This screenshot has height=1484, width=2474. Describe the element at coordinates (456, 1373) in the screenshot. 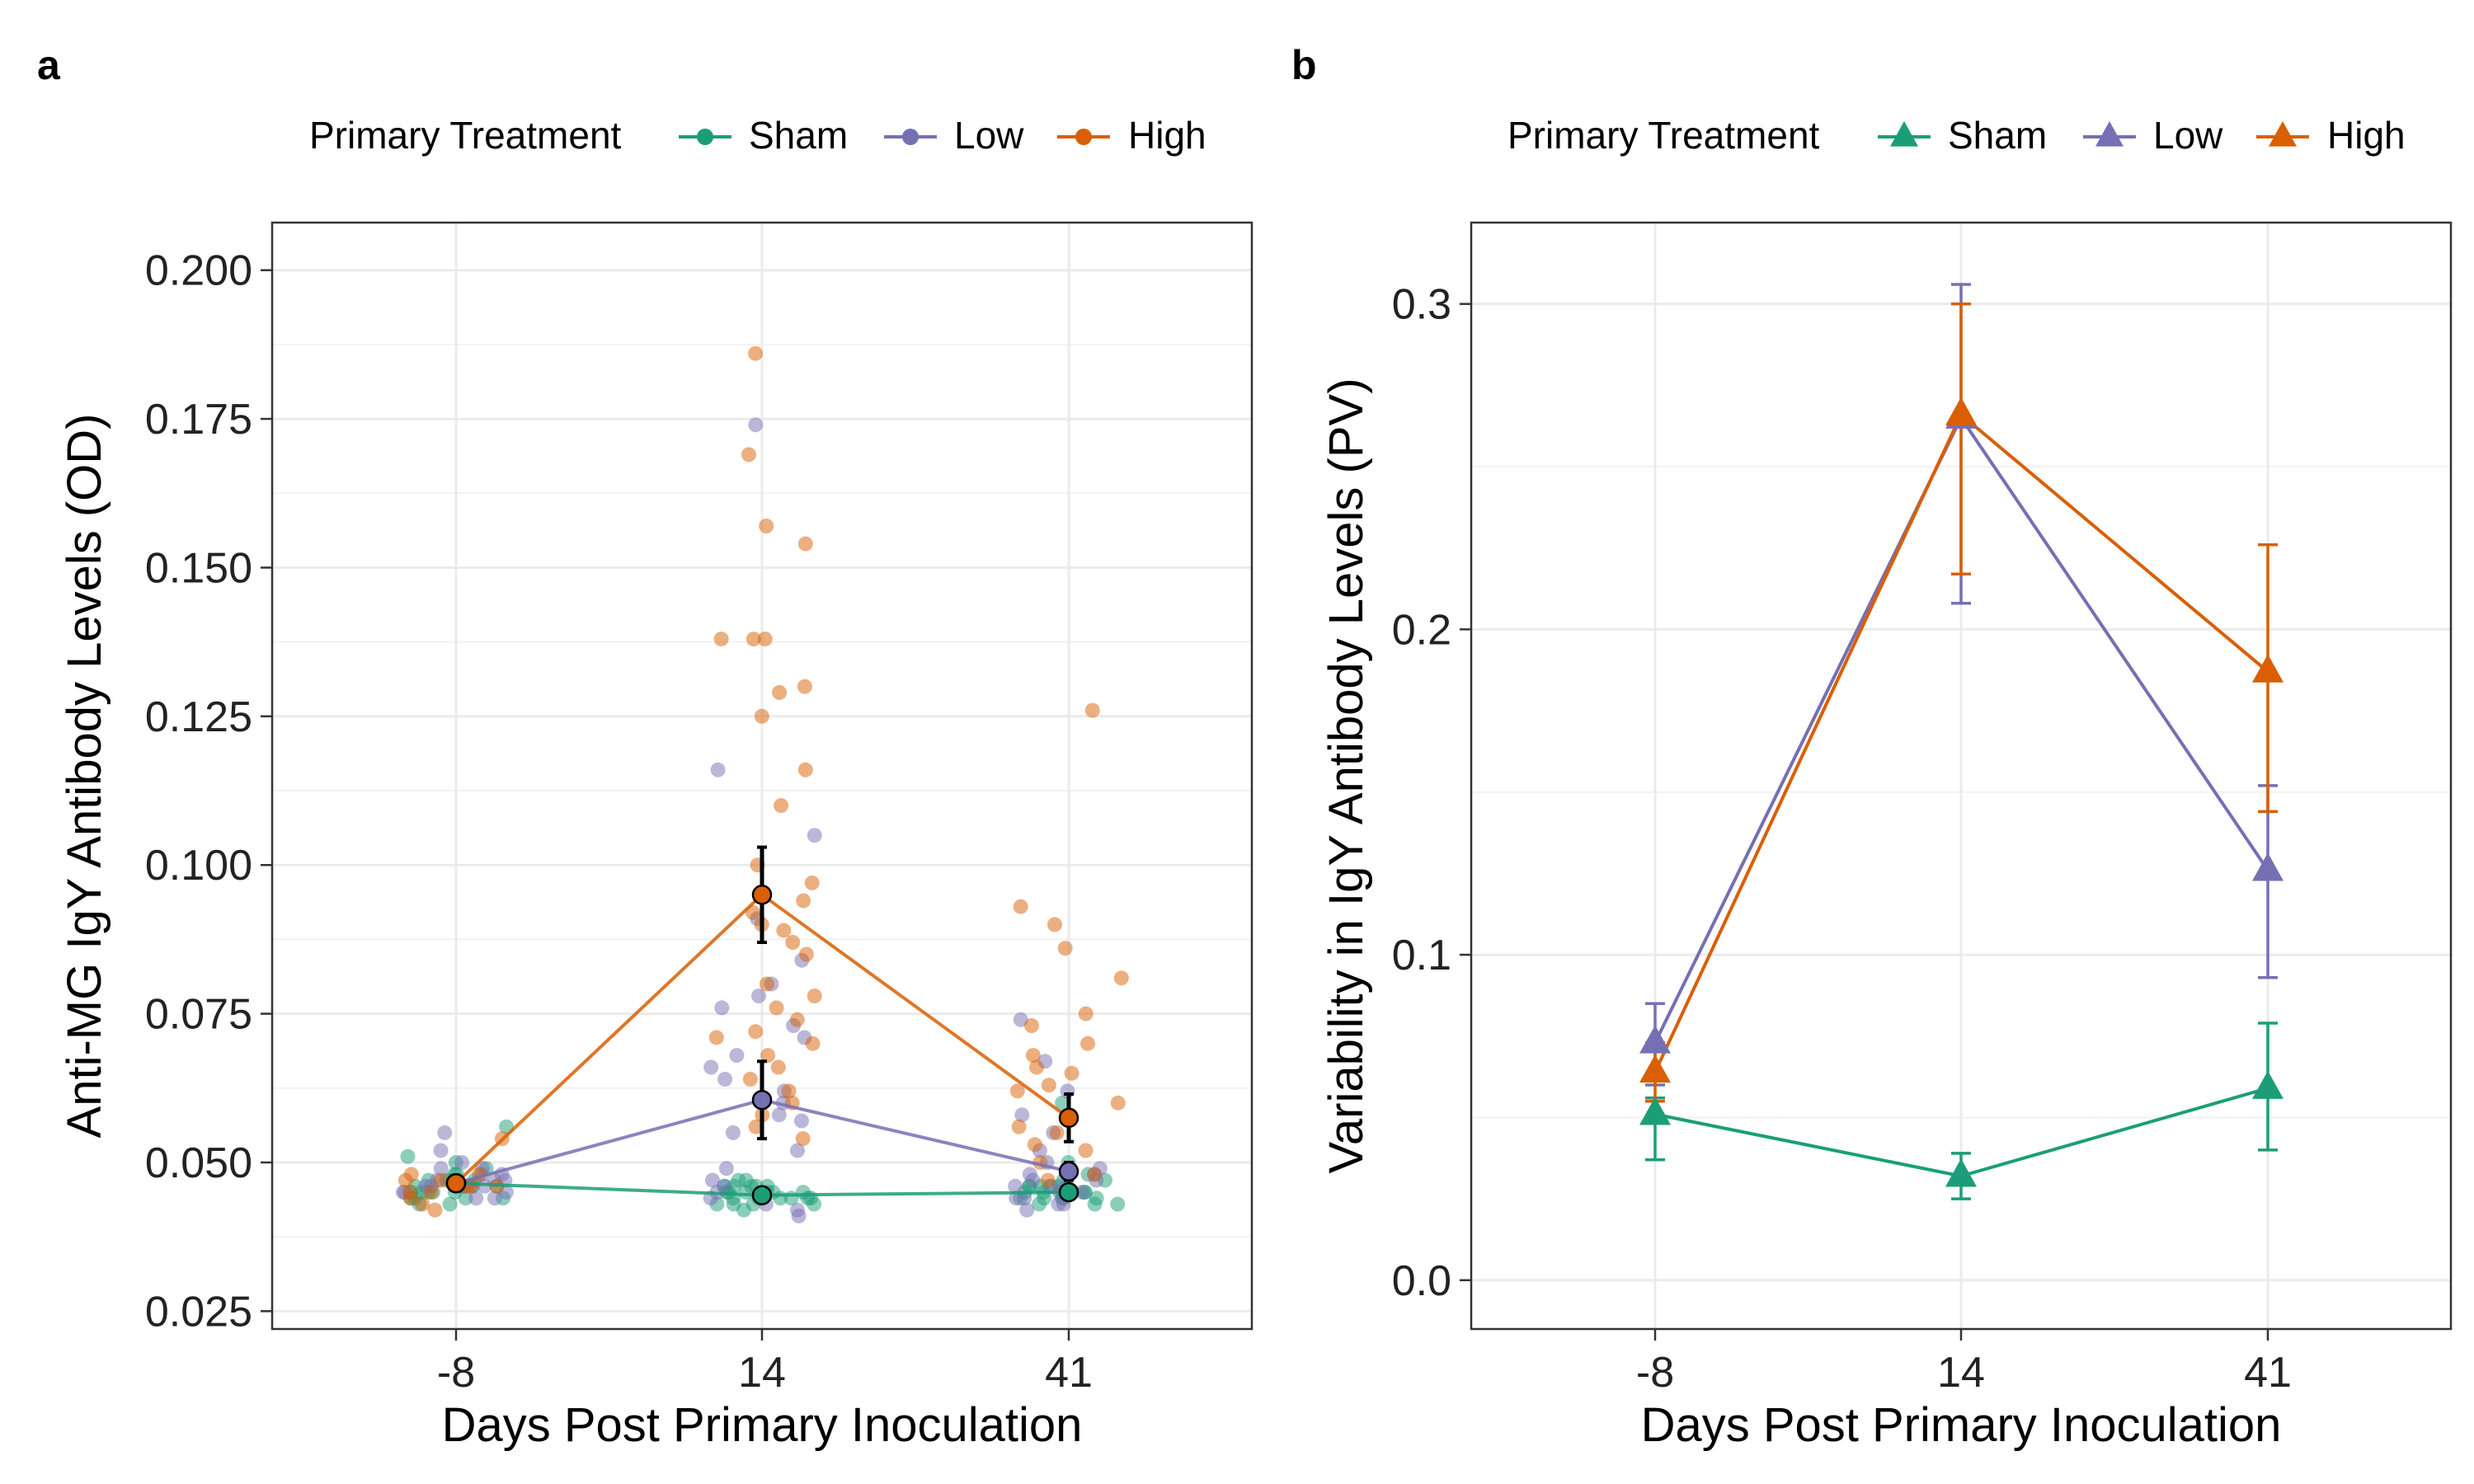

I see `panel-a-x-tick-label: -8` at that location.